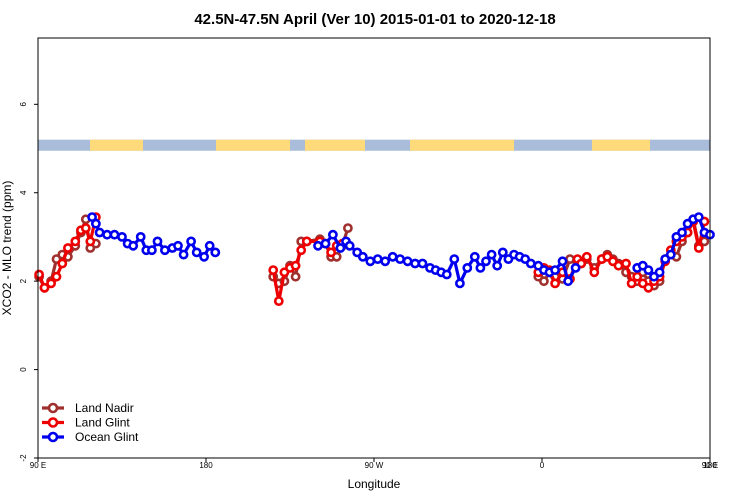  I want to click on legend-item: Land Glint, so click(86, 423).